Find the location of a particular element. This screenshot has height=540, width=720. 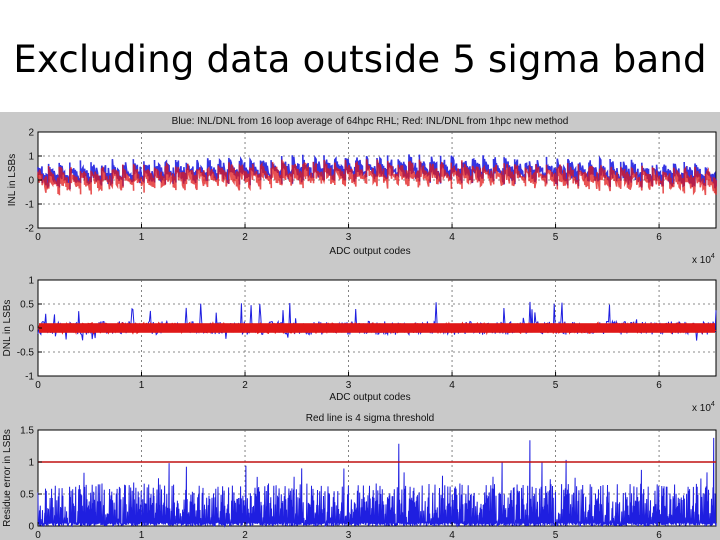

inl-x-axis-label: ADC output codes is located at coordinates (369, 251).